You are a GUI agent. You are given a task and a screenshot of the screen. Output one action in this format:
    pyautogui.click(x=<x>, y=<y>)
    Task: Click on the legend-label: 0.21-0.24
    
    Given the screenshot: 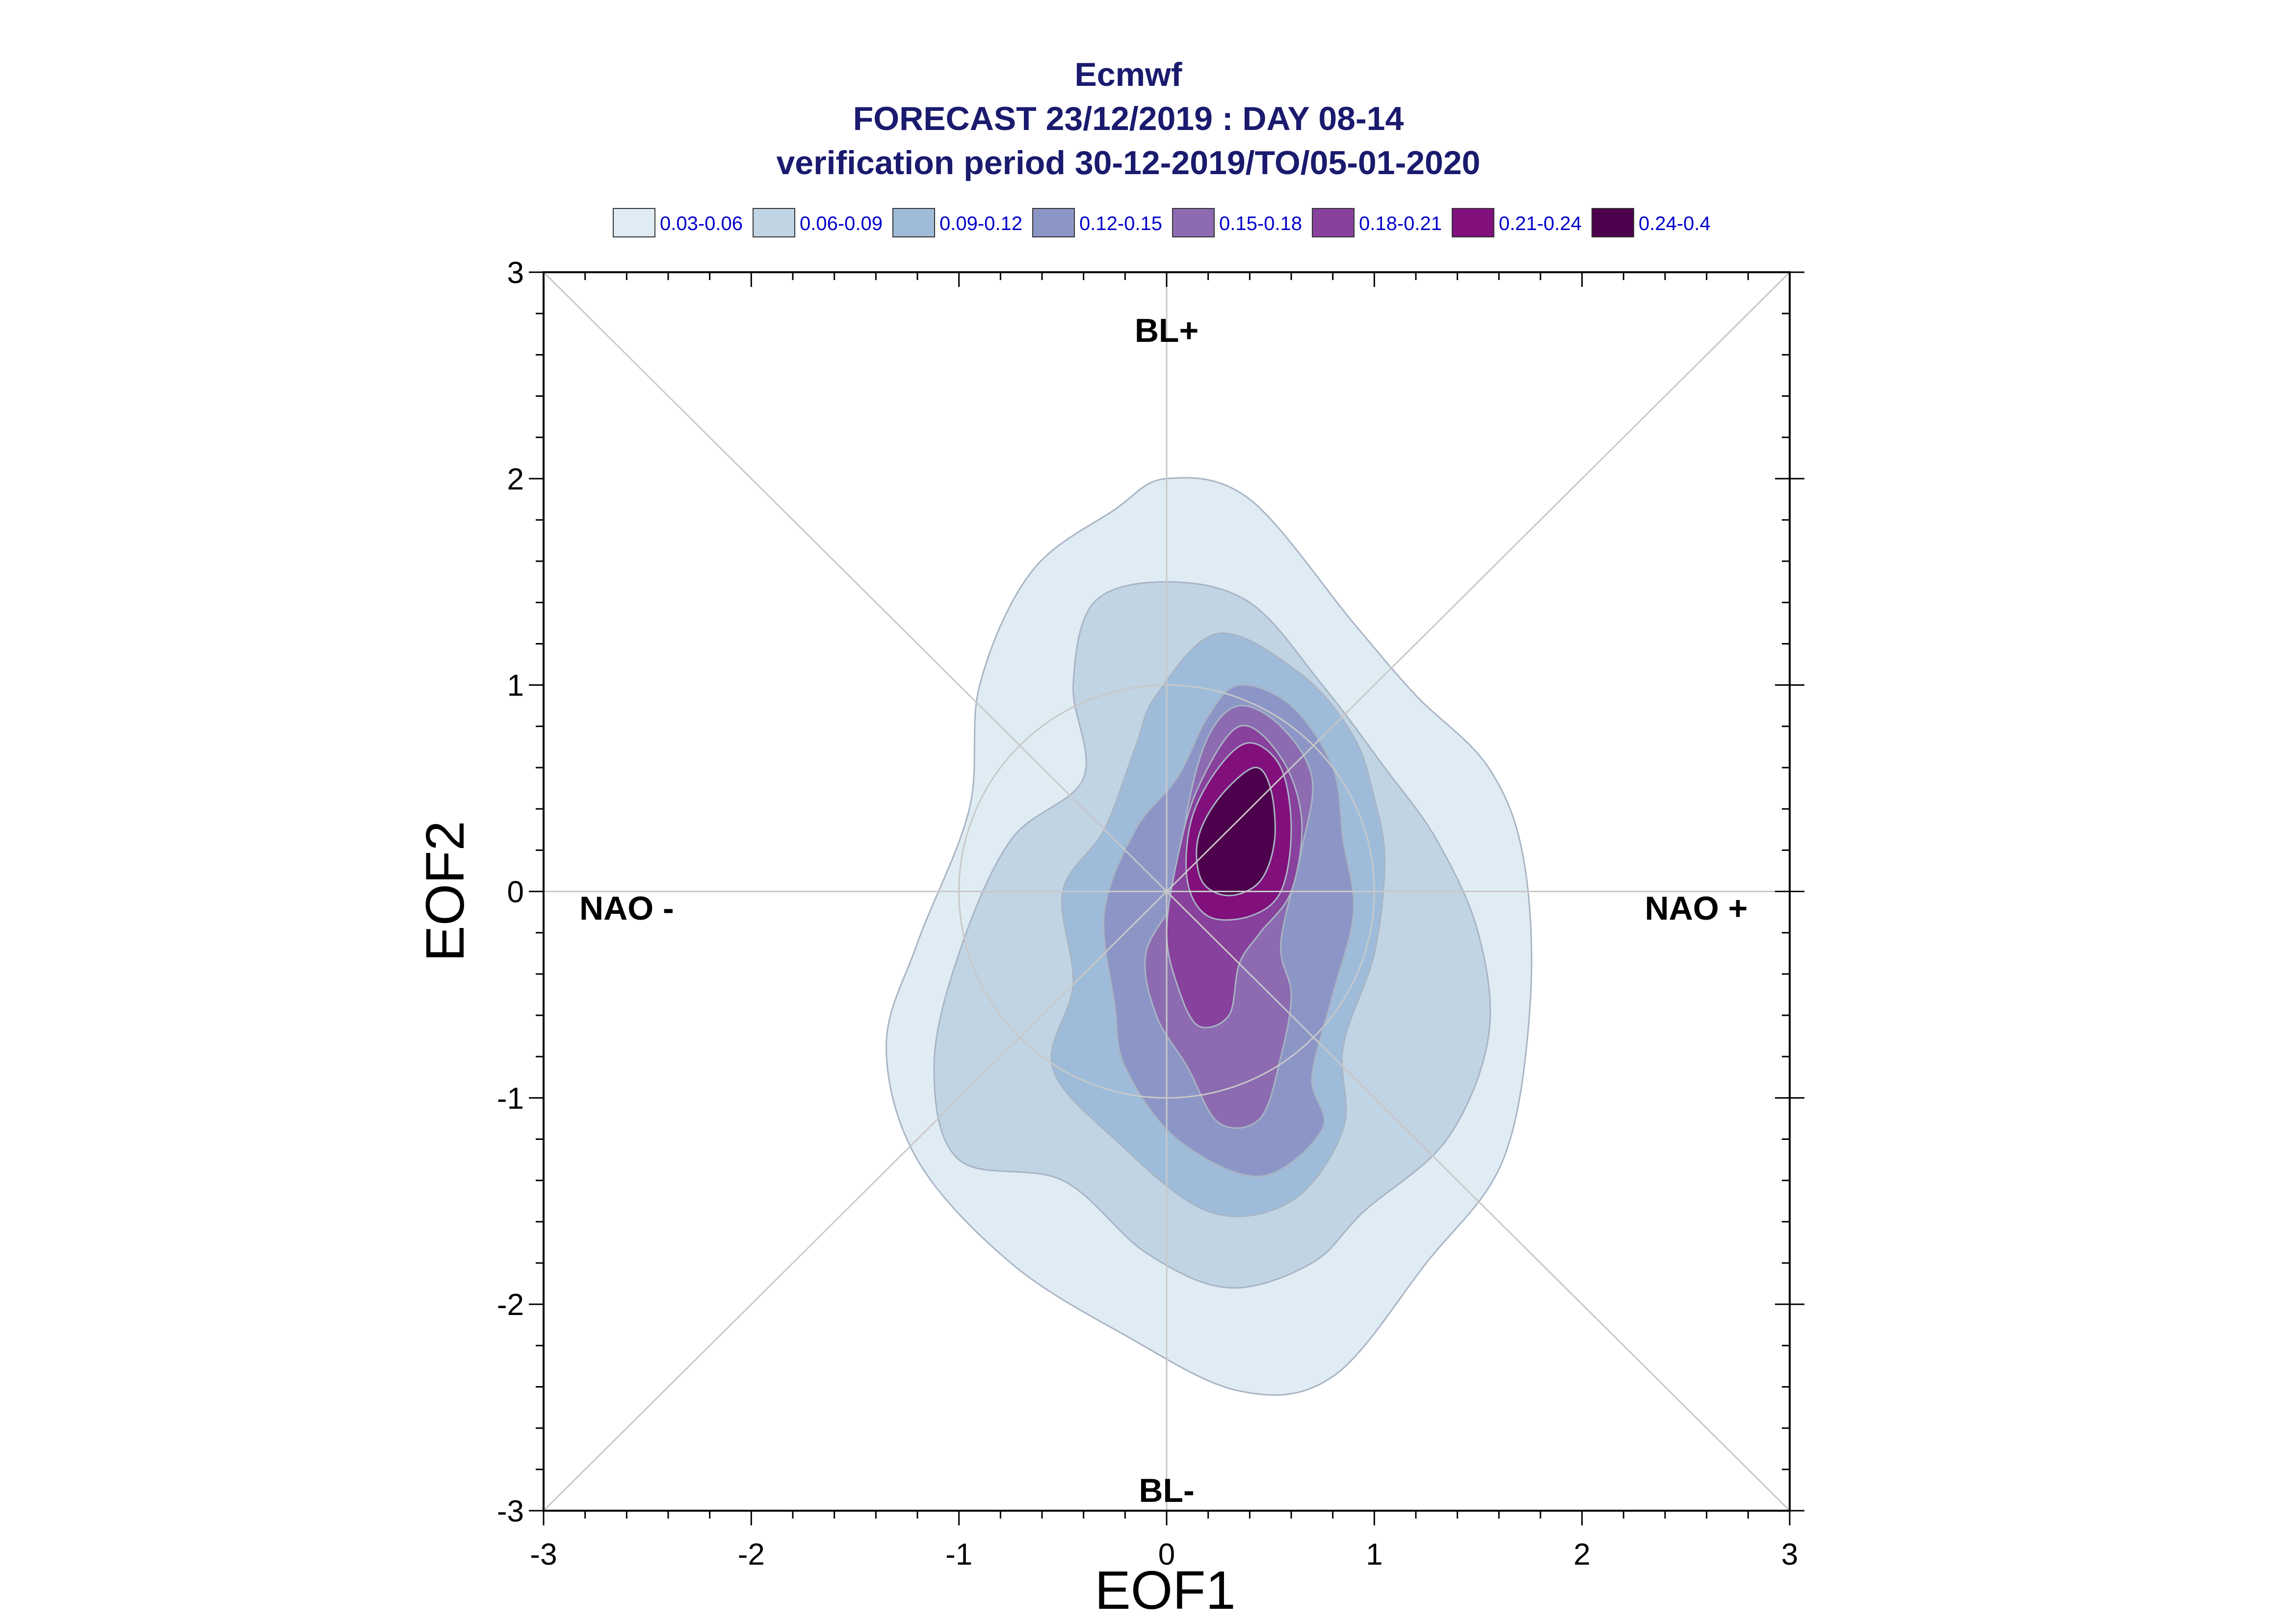 What is the action you would take?
    pyautogui.click(x=1540, y=223)
    